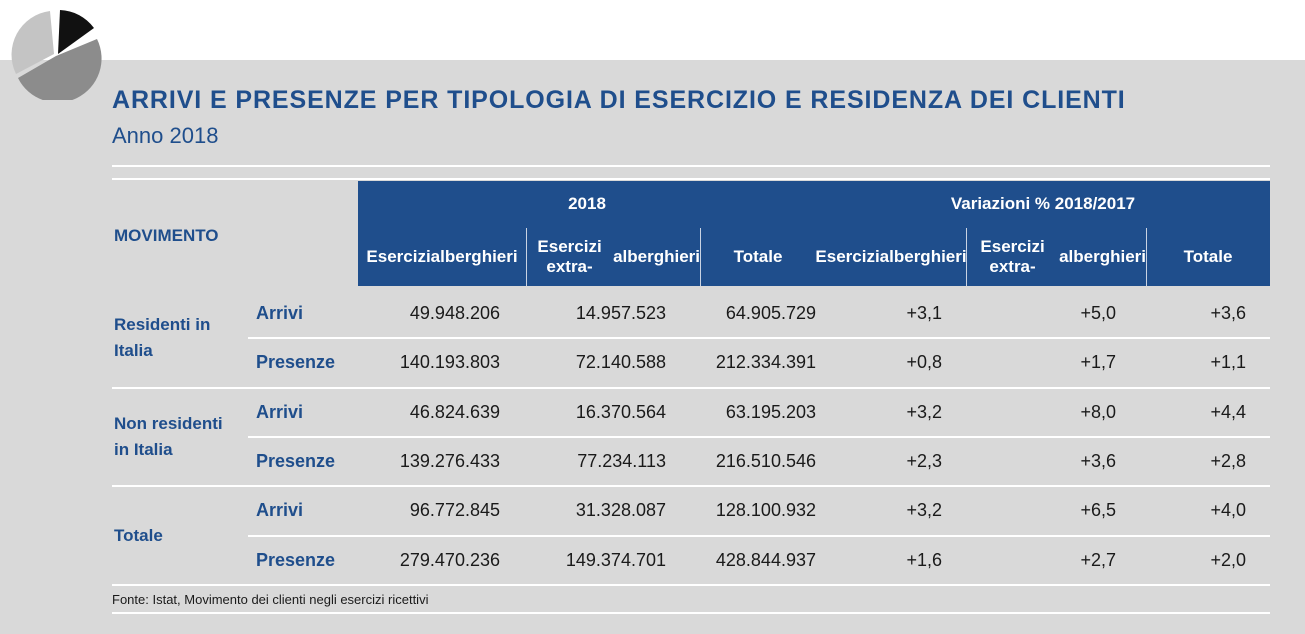 The width and height of the screenshot is (1305, 634). Describe the element at coordinates (449, 559) in the screenshot. I see `table-cell: 279.470.236` at that location.